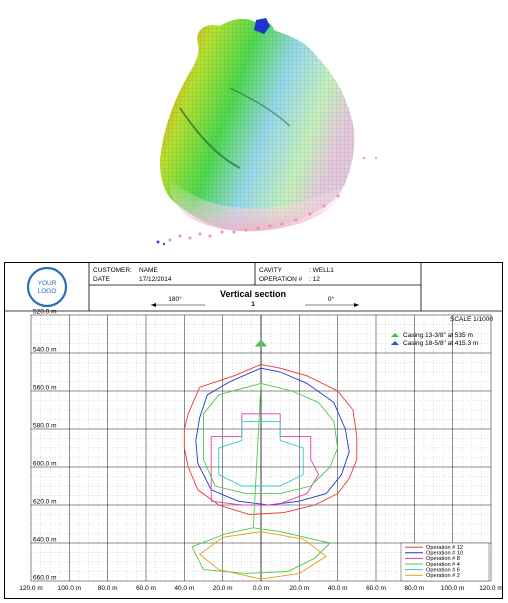  Describe the element at coordinates (47, 291) in the screenshot. I see `logo-text-bottom: LOGO` at that location.